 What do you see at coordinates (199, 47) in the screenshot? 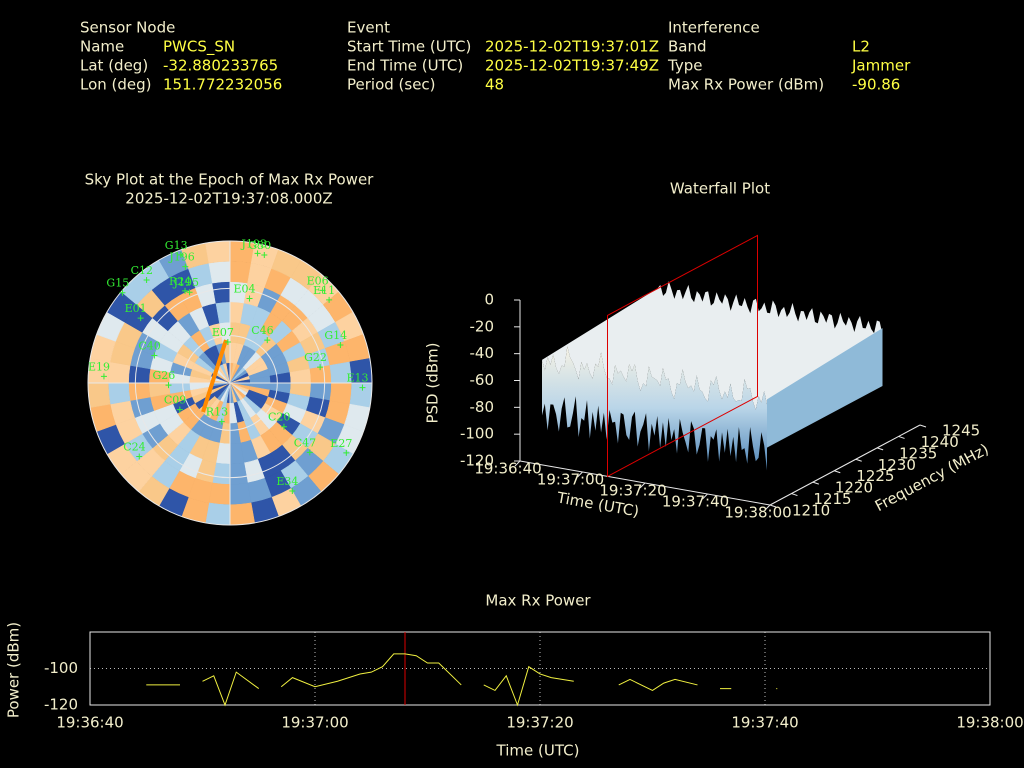
I see `field-value: PWCS_SN` at bounding box center [199, 47].